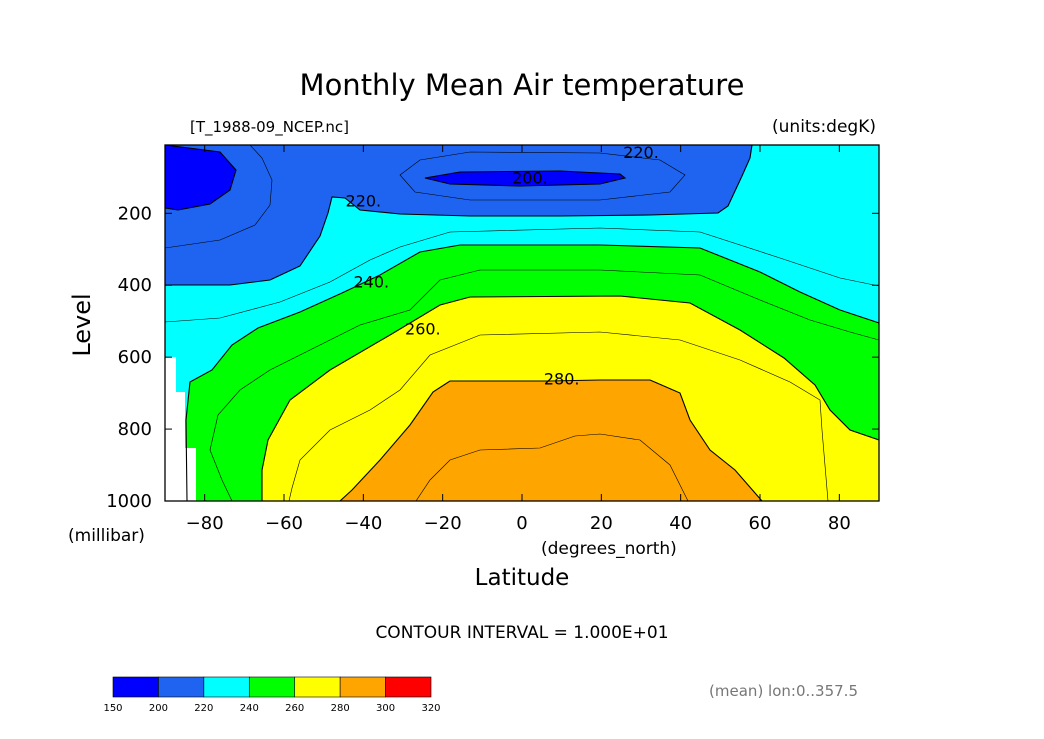 The image size is (1044, 739). Describe the element at coordinates (839, 523) in the screenshot. I see `x-tick-label: 80` at that location.